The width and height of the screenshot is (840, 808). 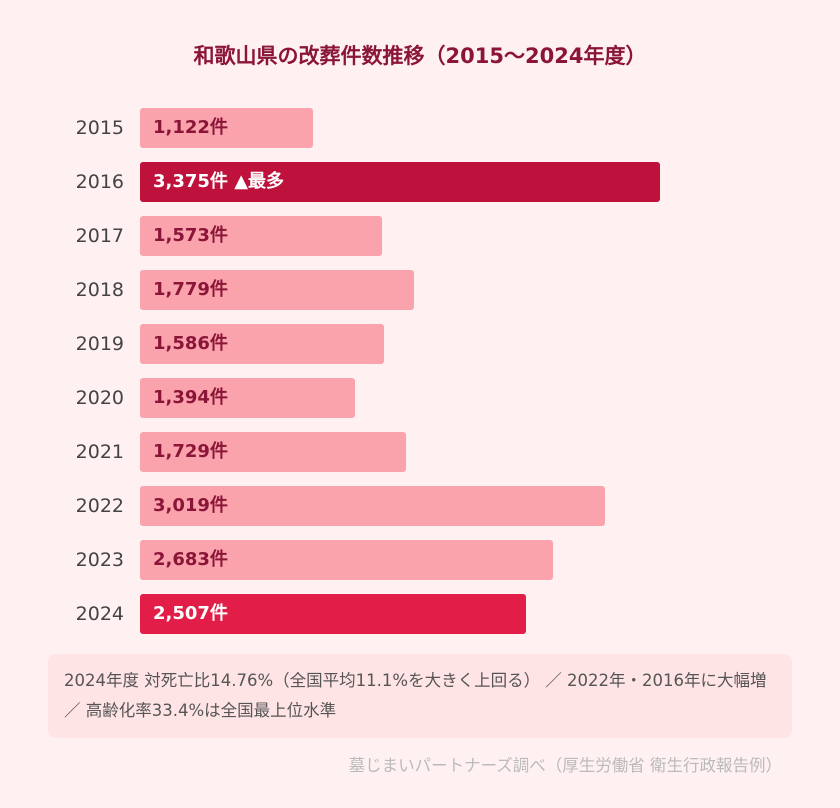 I want to click on data-label: 1,779件, so click(x=190, y=289).